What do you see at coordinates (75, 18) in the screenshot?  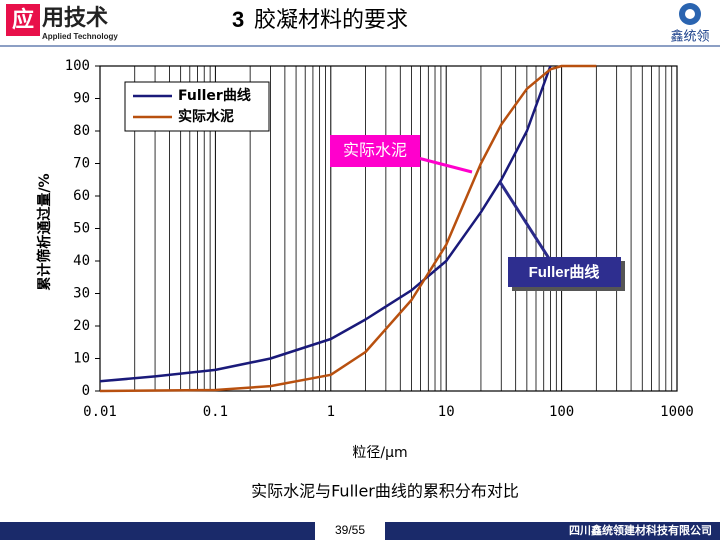 I see `logo-text: 用技术` at bounding box center [75, 18].